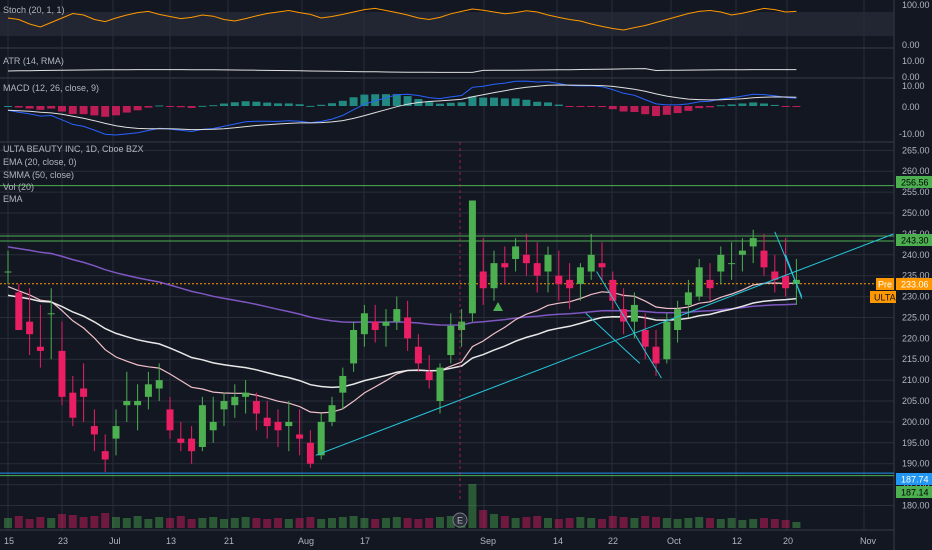  What do you see at coordinates (911, 77) in the screenshot?
I see `atr-tick-0: 0.00` at bounding box center [911, 77].